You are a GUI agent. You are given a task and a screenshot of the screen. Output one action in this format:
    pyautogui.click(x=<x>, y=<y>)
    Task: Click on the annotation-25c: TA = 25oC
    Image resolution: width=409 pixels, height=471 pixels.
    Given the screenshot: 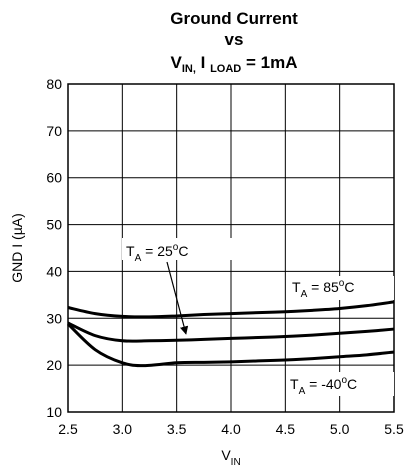 What is the action you would take?
    pyautogui.click(x=157, y=253)
    